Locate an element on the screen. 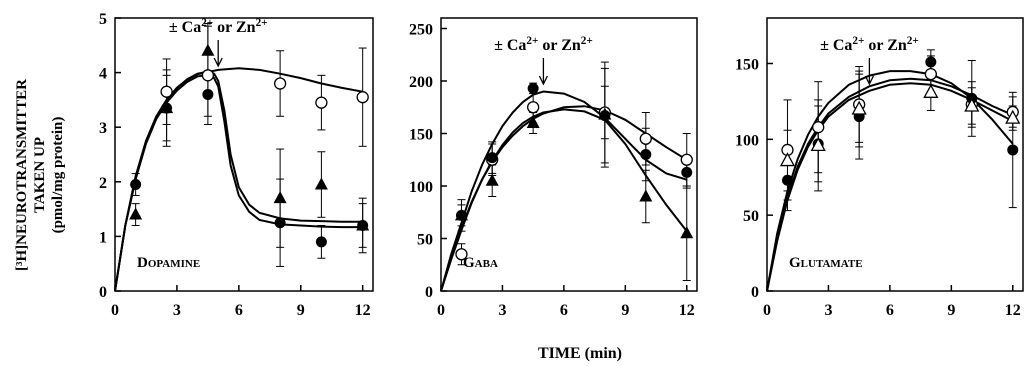  glutamate-y-tick-label: 100 is located at coordinates (747, 140).